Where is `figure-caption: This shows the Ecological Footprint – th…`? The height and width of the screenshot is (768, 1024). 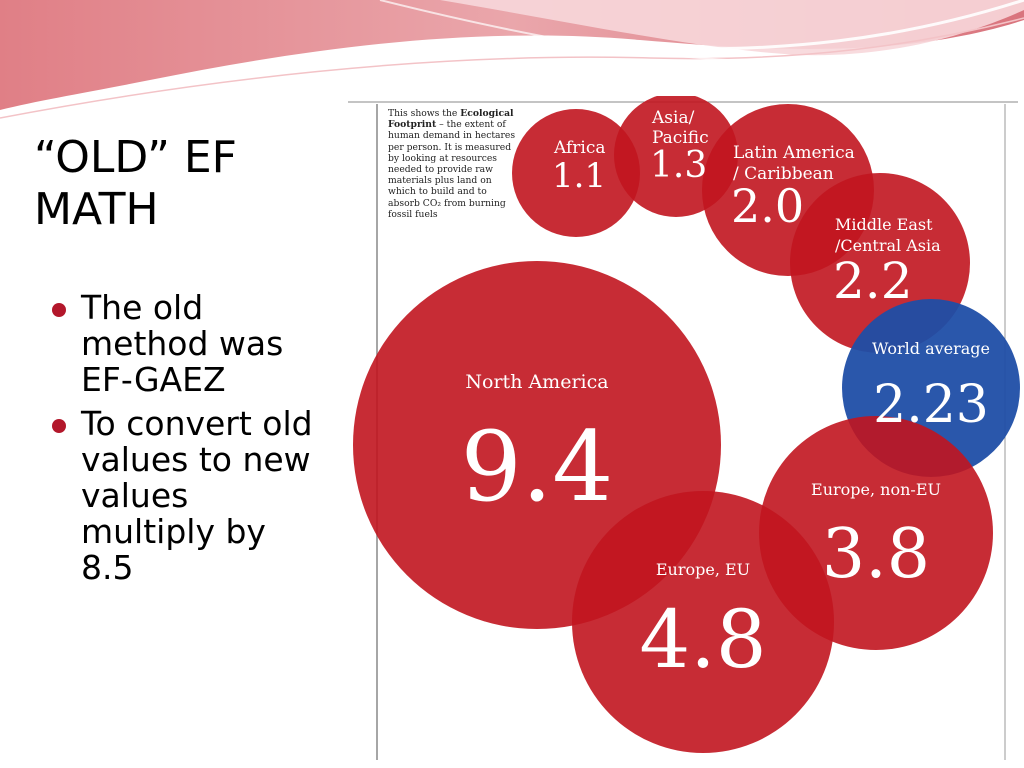
figure-caption: This shows the Ecological Footprint – th… is located at coordinates (454, 164).